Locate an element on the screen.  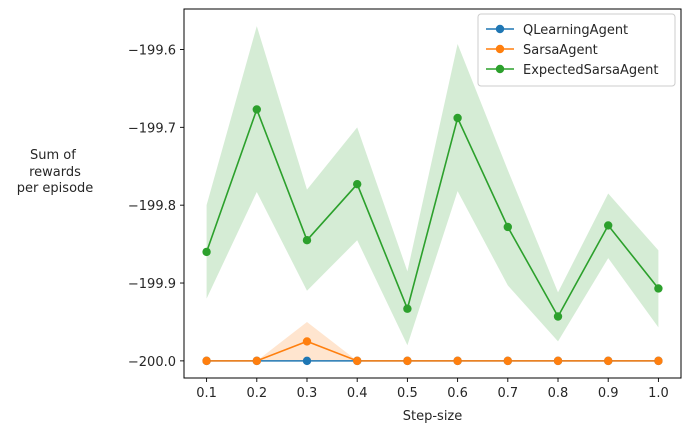
y-axis-label: Sum of rewards per episode is located at coordinates (55, 172).